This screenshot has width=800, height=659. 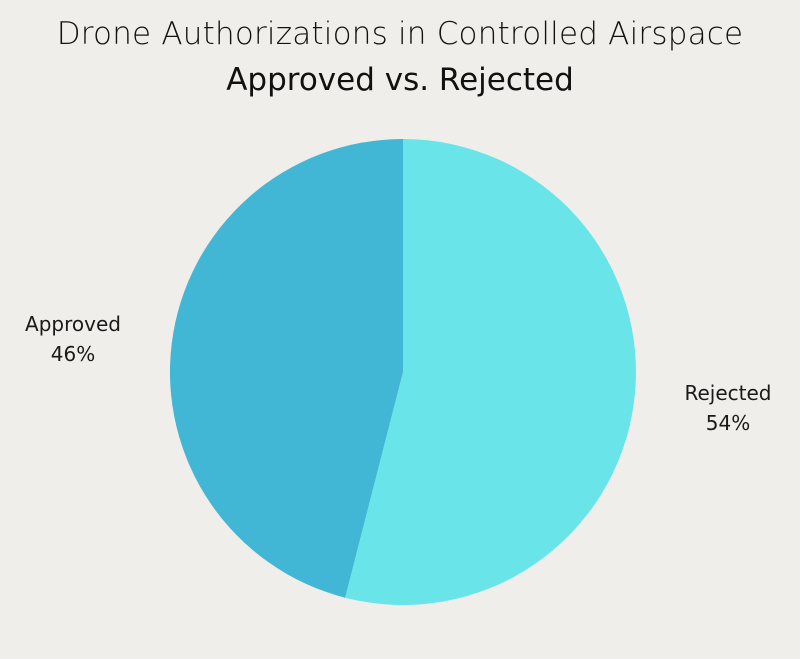 What do you see at coordinates (400, 80) in the screenshot?
I see `chart-subtitle: Approved vs. Rejected` at bounding box center [400, 80].